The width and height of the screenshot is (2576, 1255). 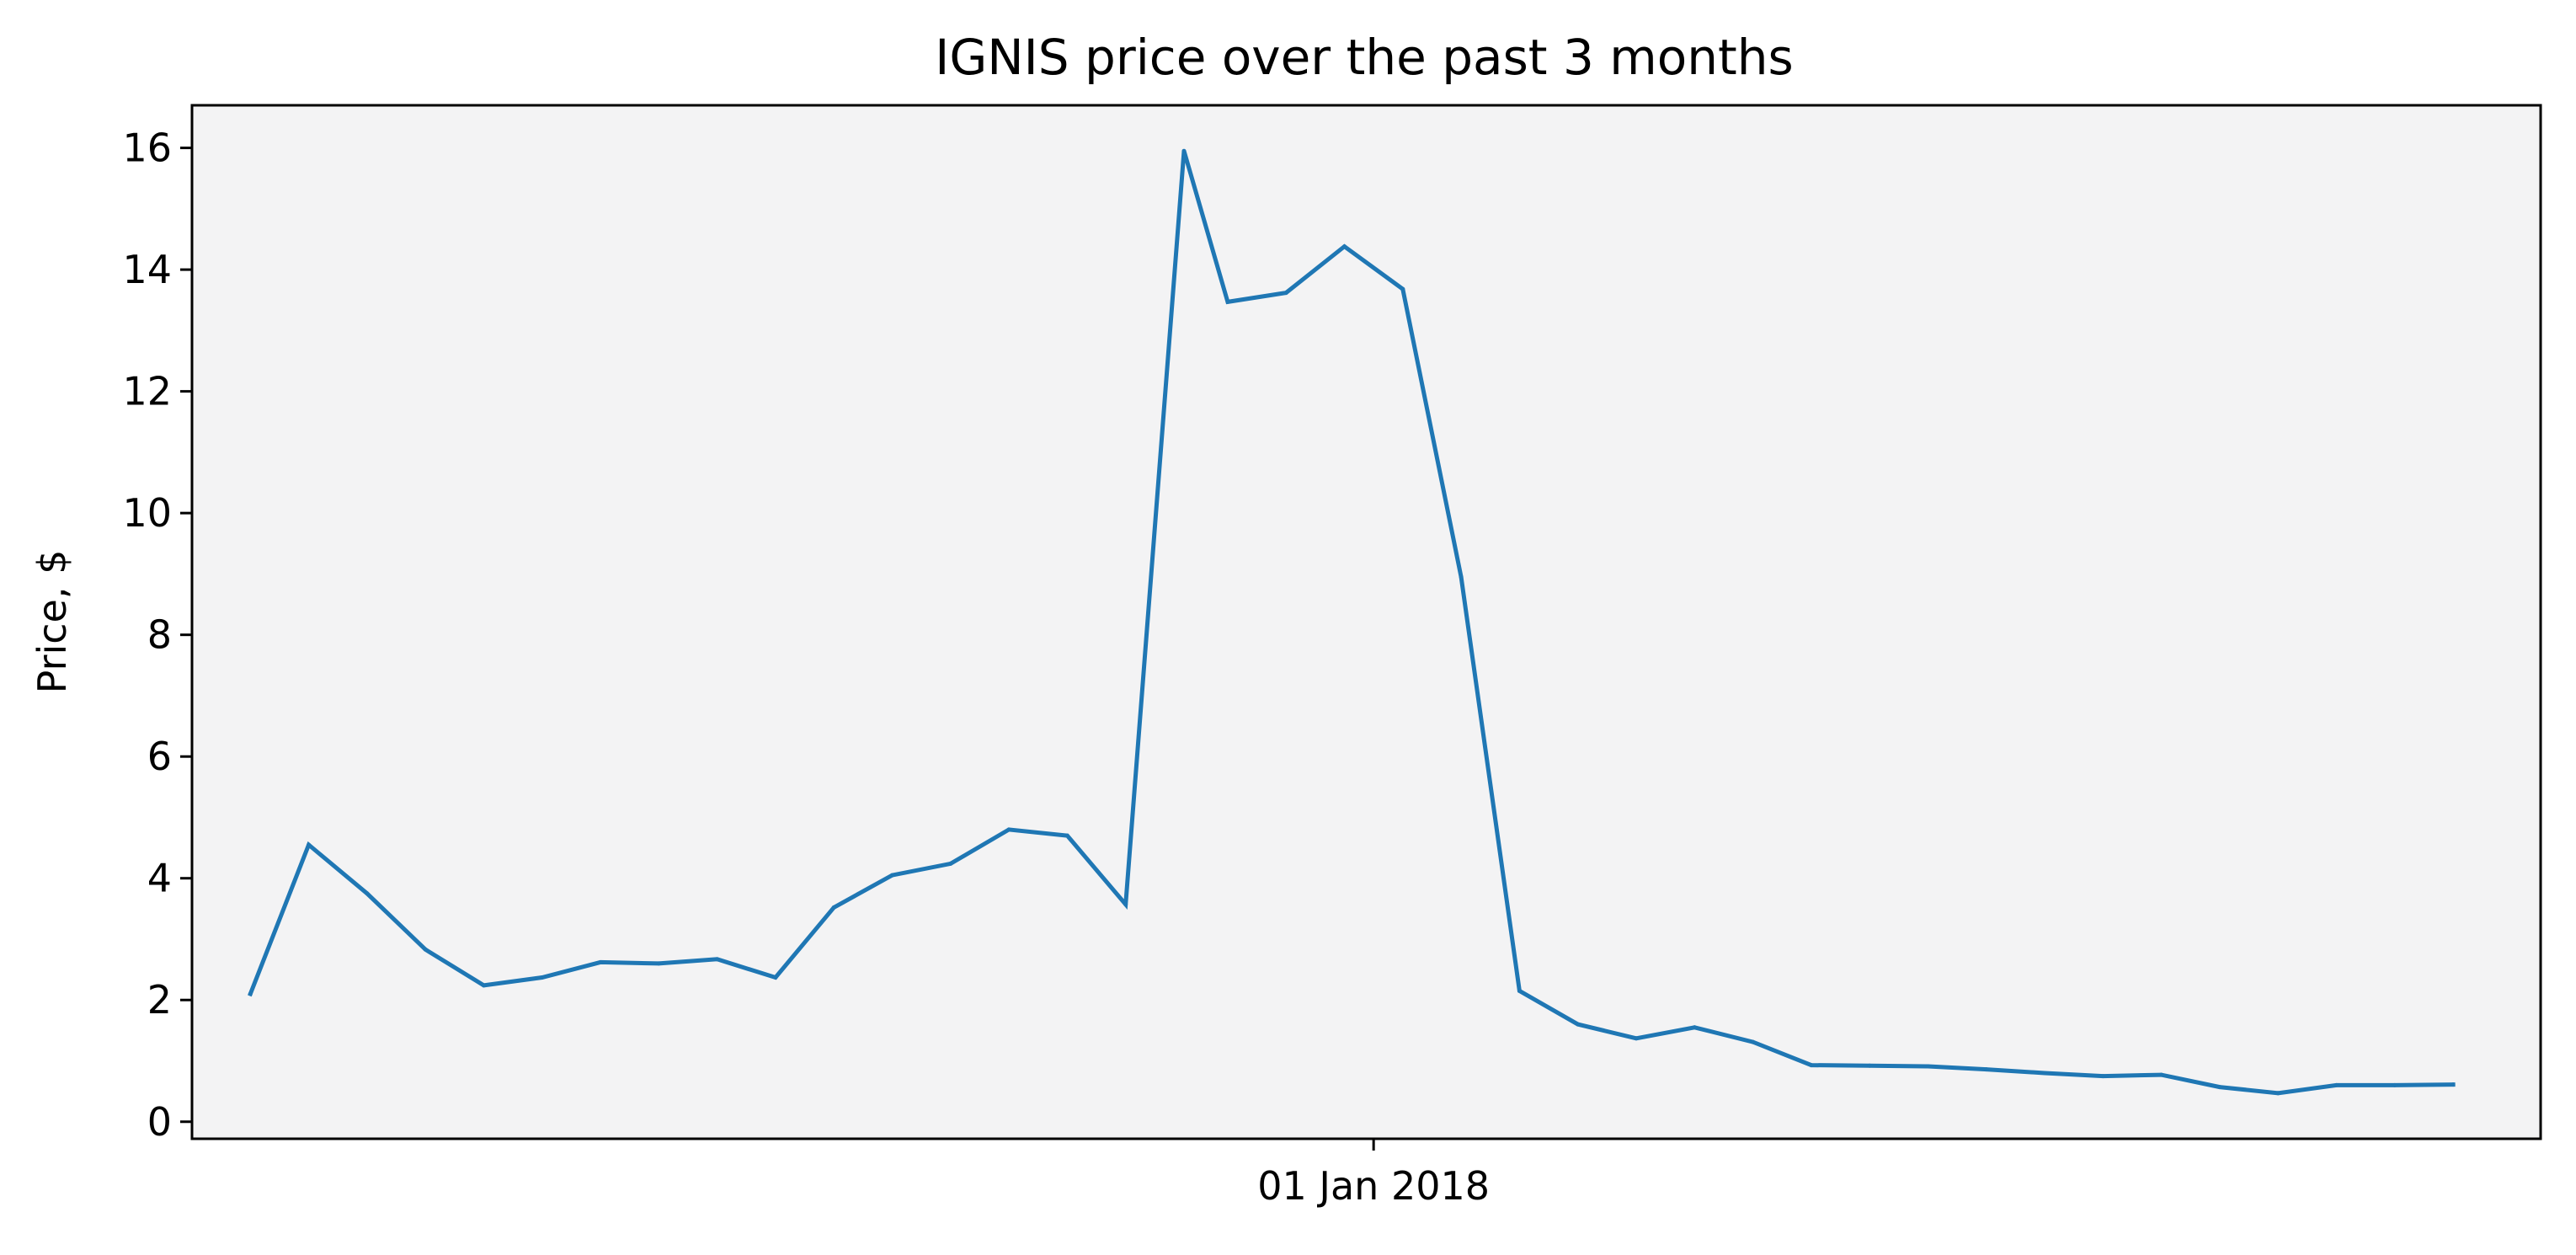 I want to click on chart-title: IGNIS price over the past 3 months, so click(x=1364, y=57).